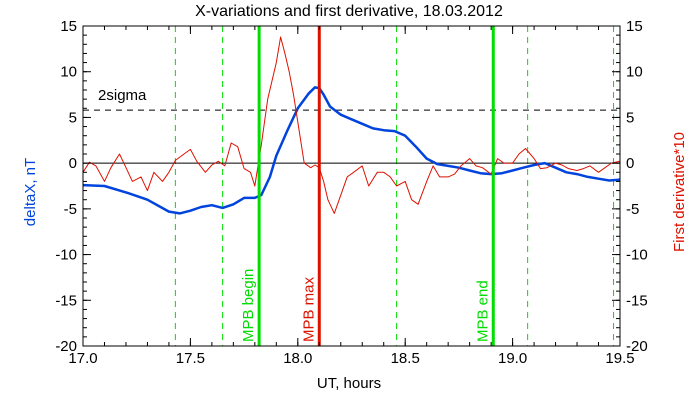  Describe the element at coordinates (68, 26) in the screenshot. I see `y-tick-label-left-0: 15` at that location.